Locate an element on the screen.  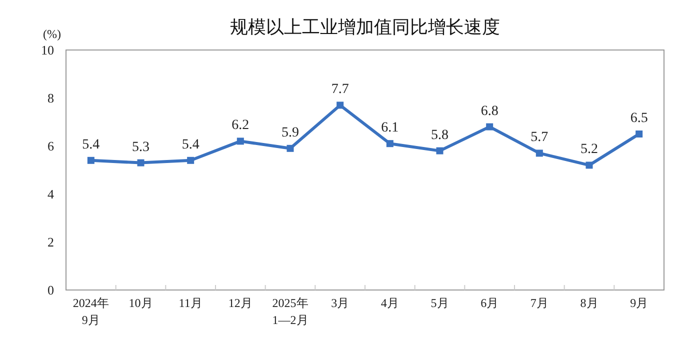
x-tick-label: 5月 is located at coordinates (439, 303).